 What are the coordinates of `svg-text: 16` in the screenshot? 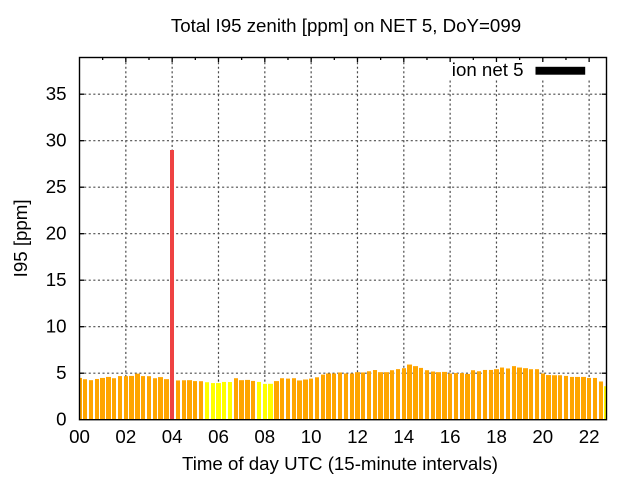 It's located at (450, 436).